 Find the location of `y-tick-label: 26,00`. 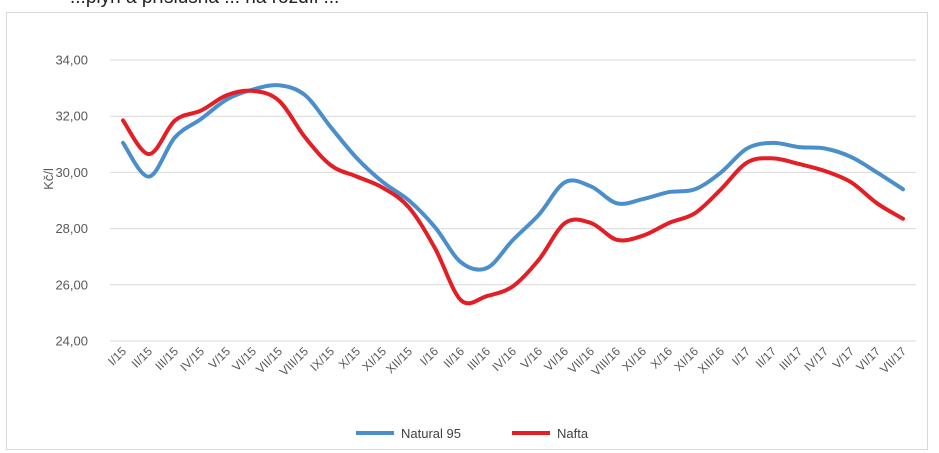

y-tick-label: 26,00 is located at coordinates (71, 284).